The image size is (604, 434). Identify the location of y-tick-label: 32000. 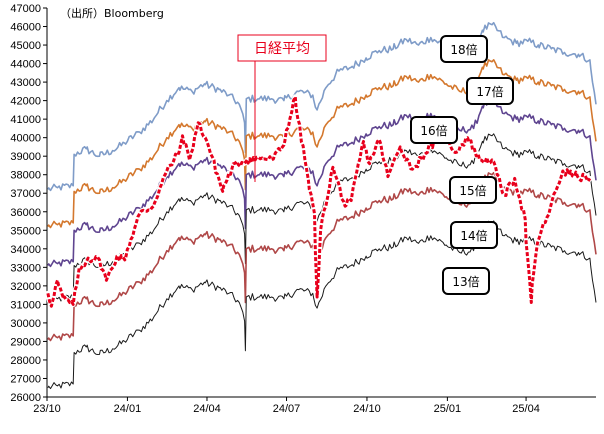
(25, 287).